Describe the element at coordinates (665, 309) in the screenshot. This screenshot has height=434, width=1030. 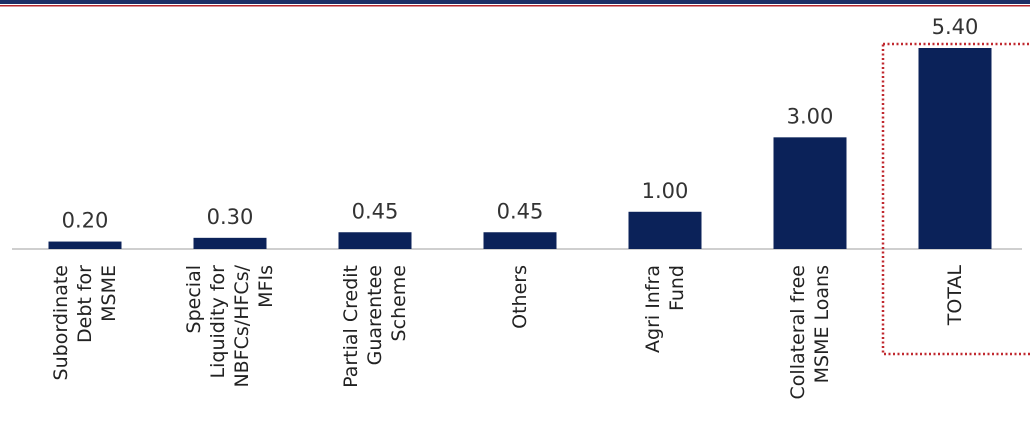
I see `category-label-4: Agri Infra Fund` at that location.